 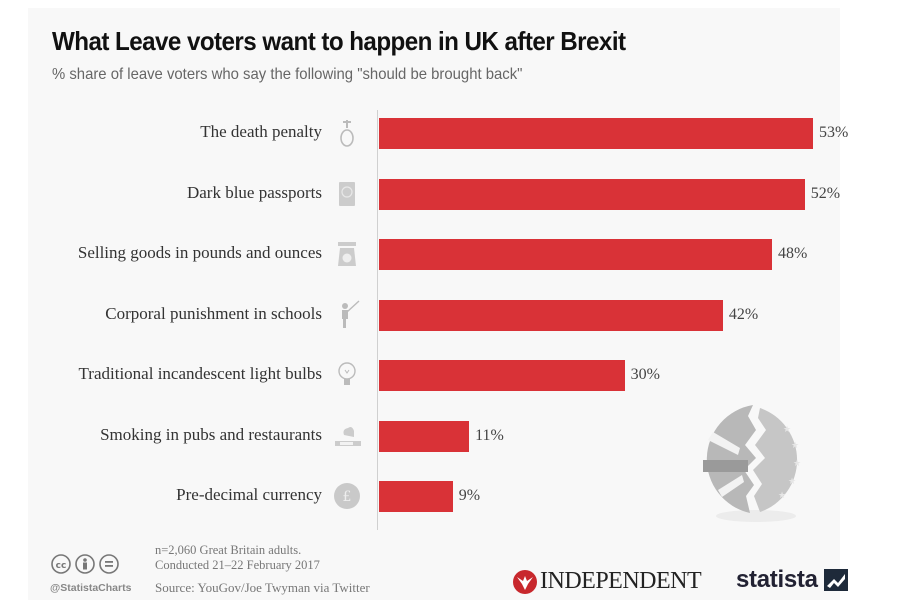 I want to click on category-label: Smoking in pubs and restaurants, so click(x=211, y=434).